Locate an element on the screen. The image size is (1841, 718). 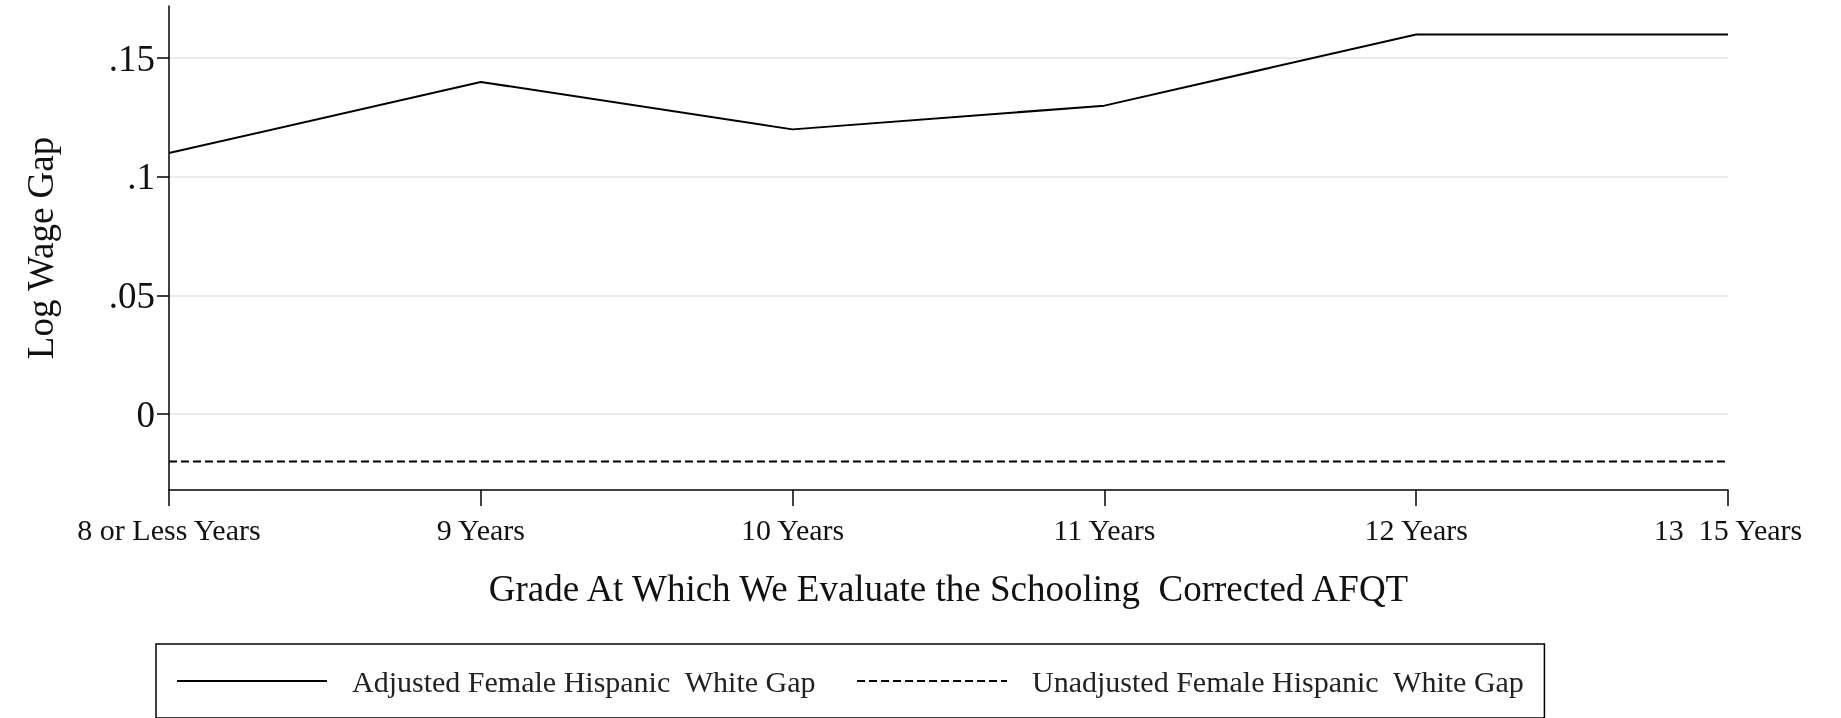
x-tick-label: 8 or Less Years is located at coordinates (169, 529).